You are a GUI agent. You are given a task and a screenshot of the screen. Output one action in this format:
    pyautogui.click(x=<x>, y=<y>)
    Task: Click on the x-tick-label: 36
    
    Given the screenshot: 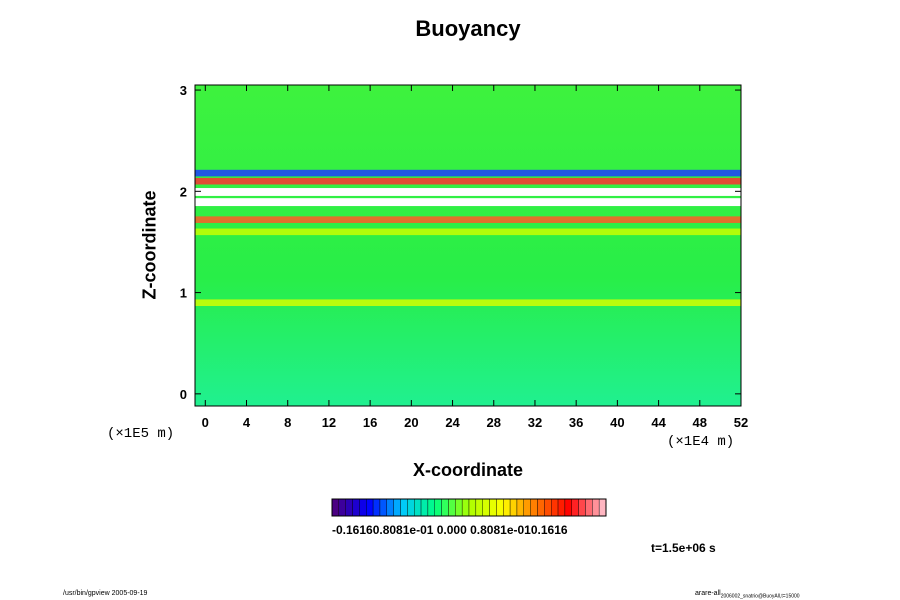 What is the action you would take?
    pyautogui.click(x=576, y=422)
    